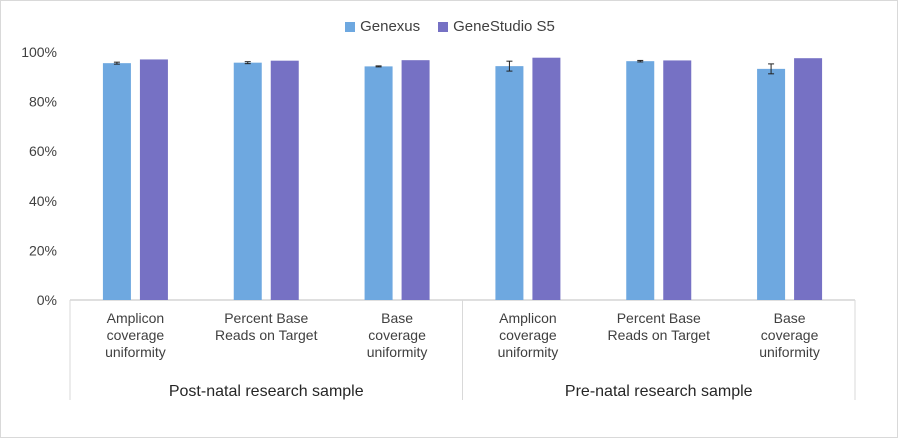 This screenshot has width=900, height=440. What do you see at coordinates (266, 391) in the screenshot?
I see `group-label: Post-natal research sample` at bounding box center [266, 391].